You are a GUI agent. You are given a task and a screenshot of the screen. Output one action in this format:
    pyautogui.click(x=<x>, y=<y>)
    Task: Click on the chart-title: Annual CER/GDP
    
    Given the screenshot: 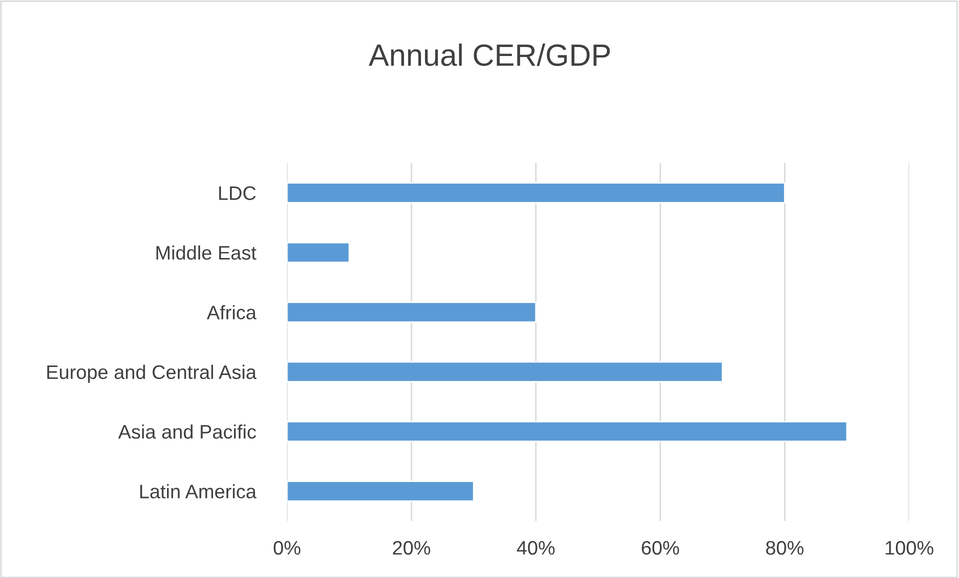 What is the action you would take?
    pyautogui.click(x=489, y=55)
    